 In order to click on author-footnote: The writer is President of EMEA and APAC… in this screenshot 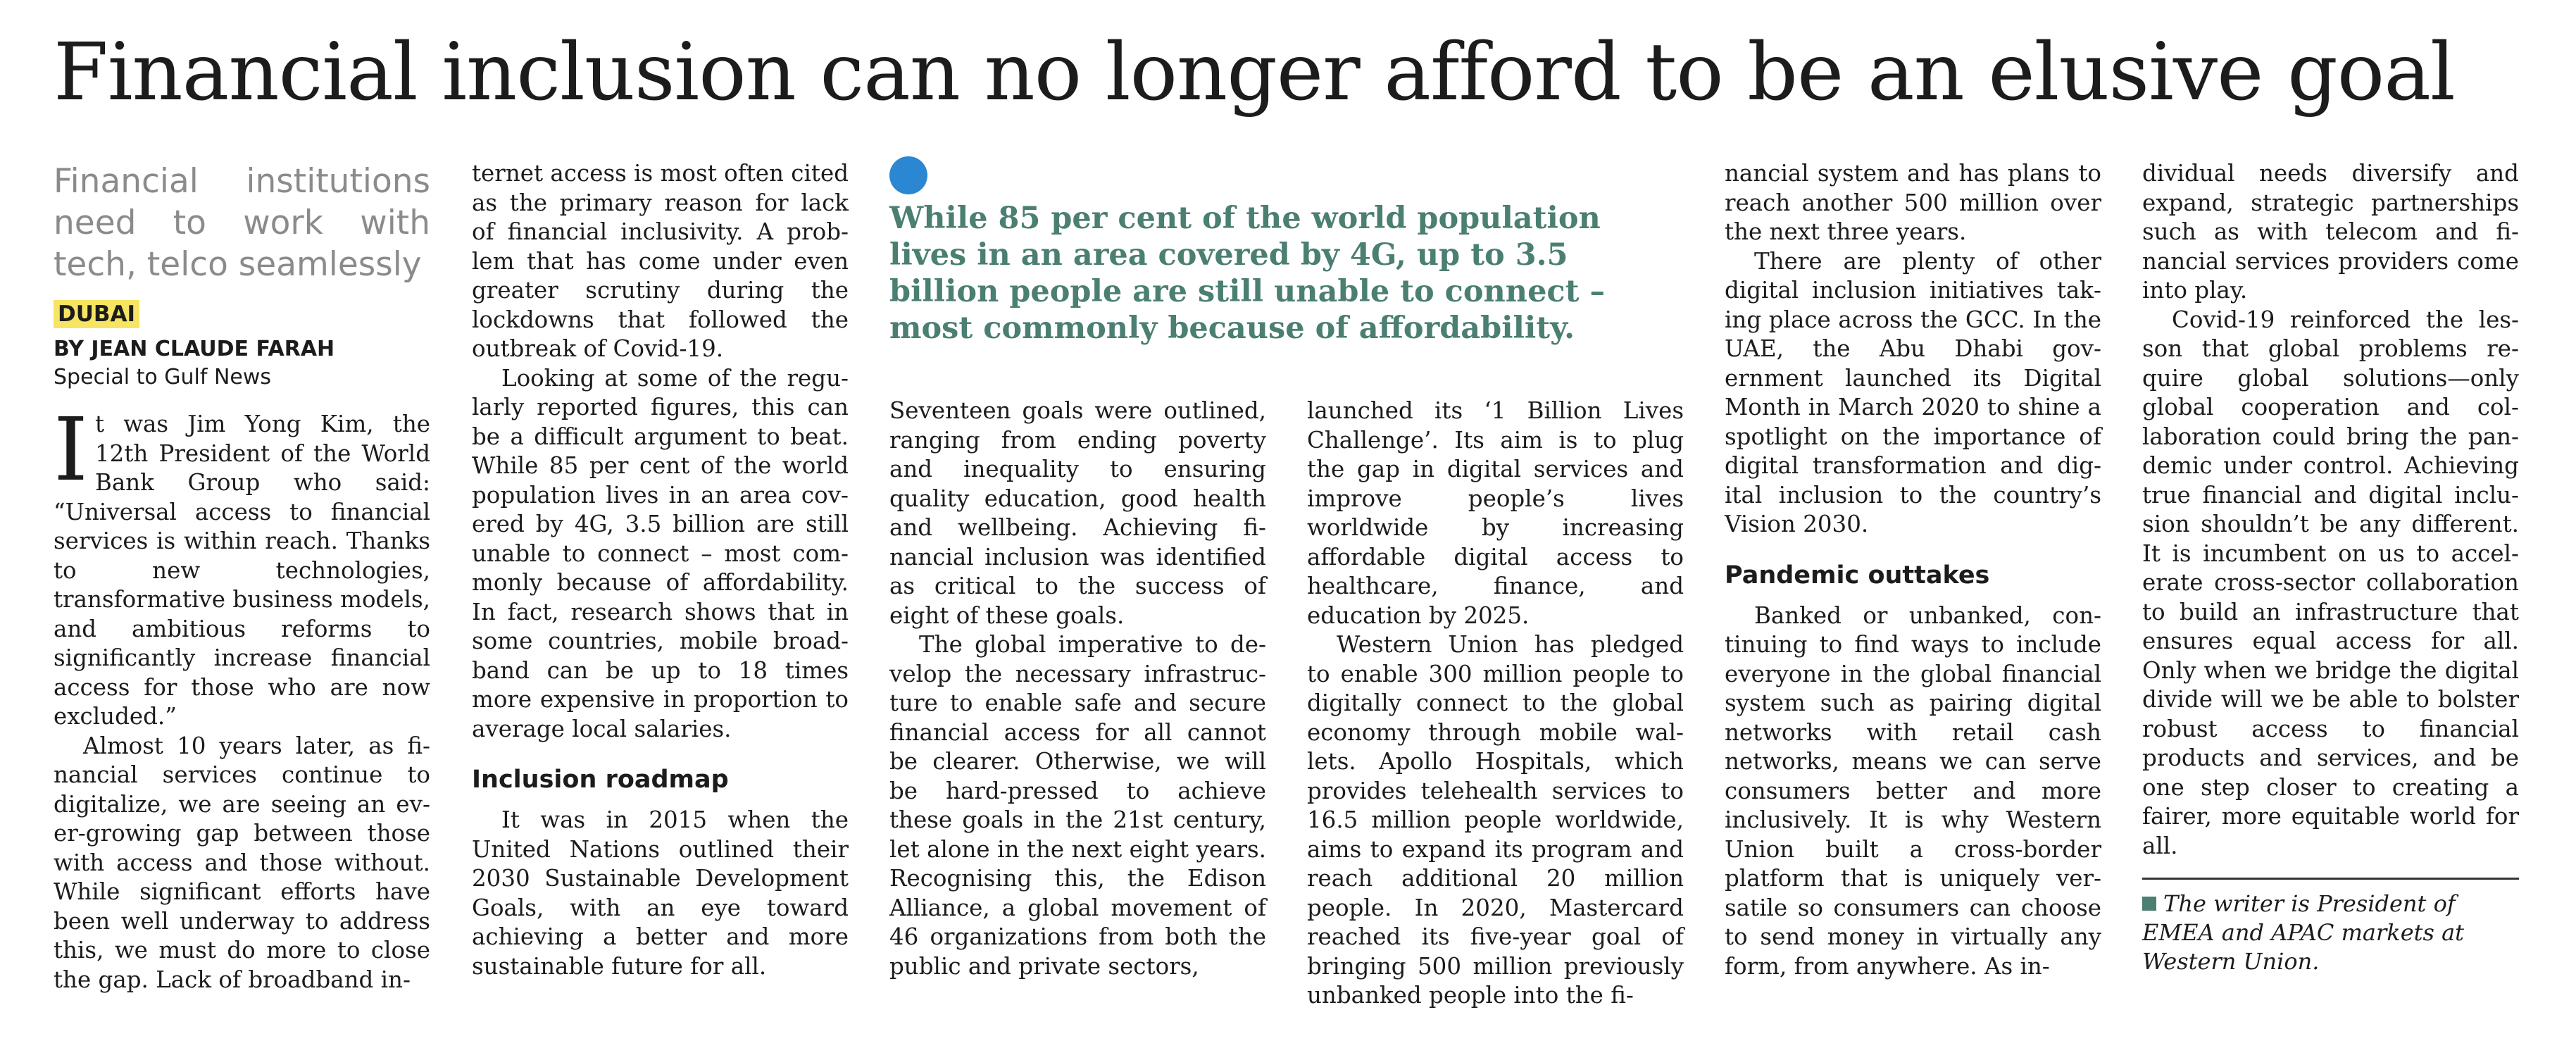, I will do `click(2330, 933)`.